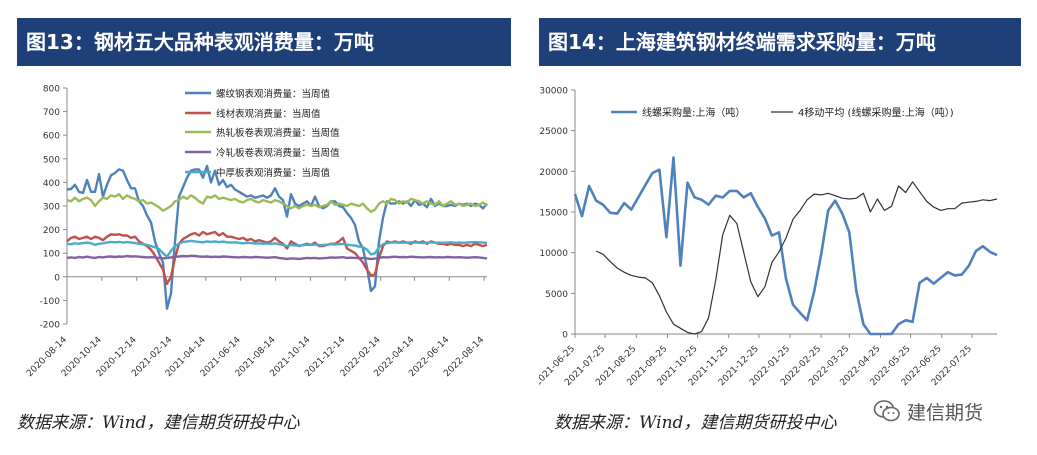 Image resolution: width=1037 pixels, height=455 pixels. Describe the element at coordinates (268, 114) in the screenshot. I see `legend-label: 线材表观消费量：当周值` at that location.